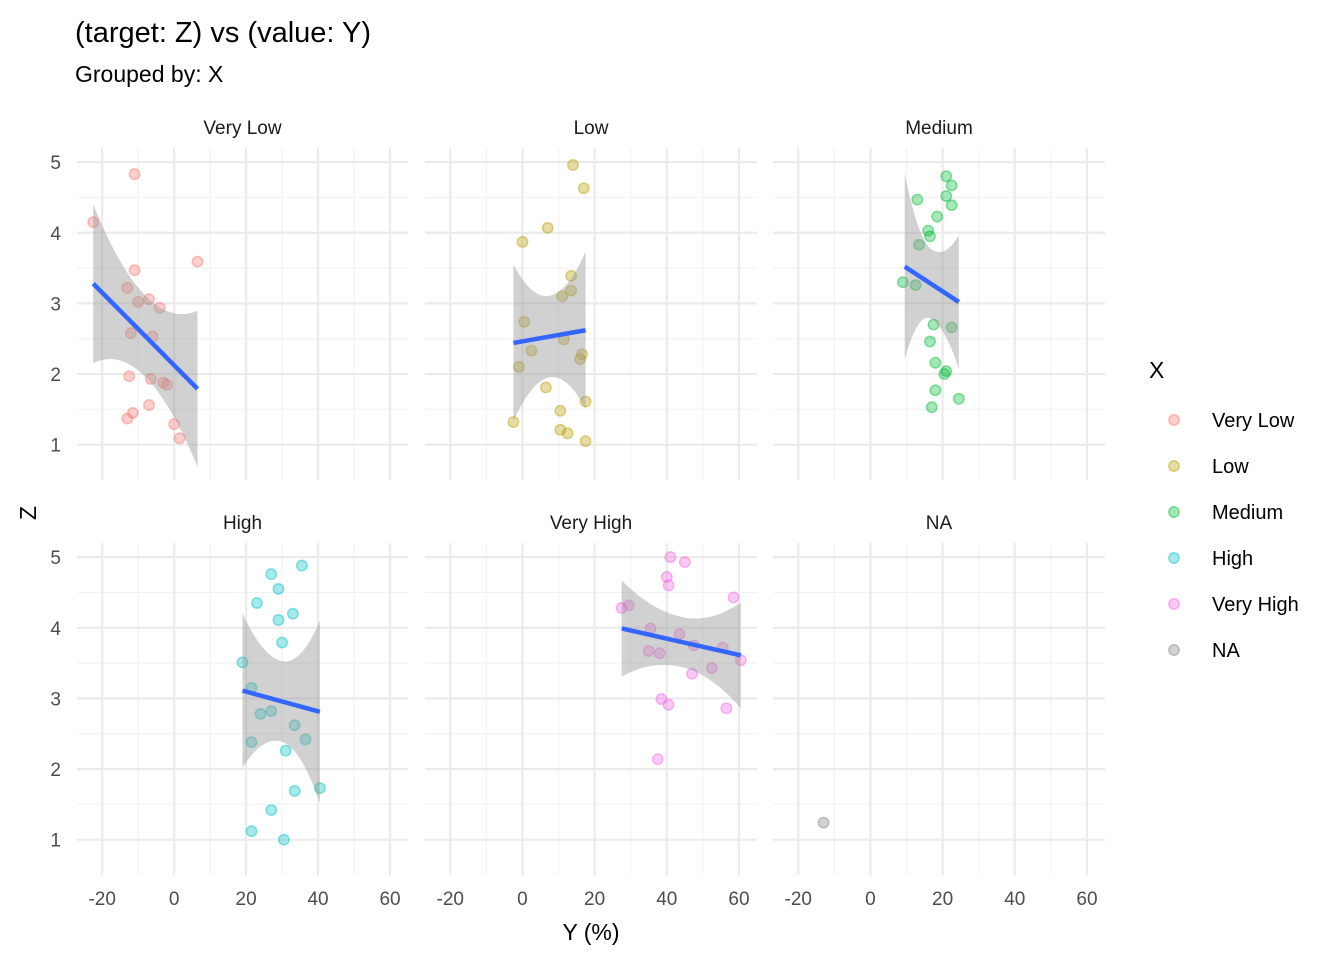  I want to click on legend-label: Very Low, so click(1253, 421).